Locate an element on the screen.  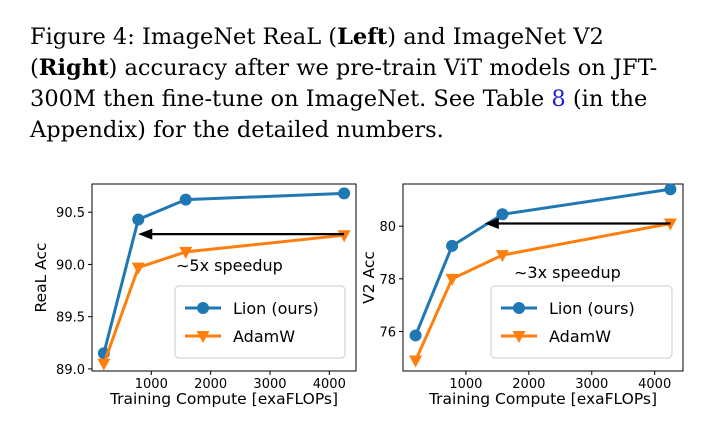
speedup-annotation: ∼5x speedup is located at coordinates (229, 265).